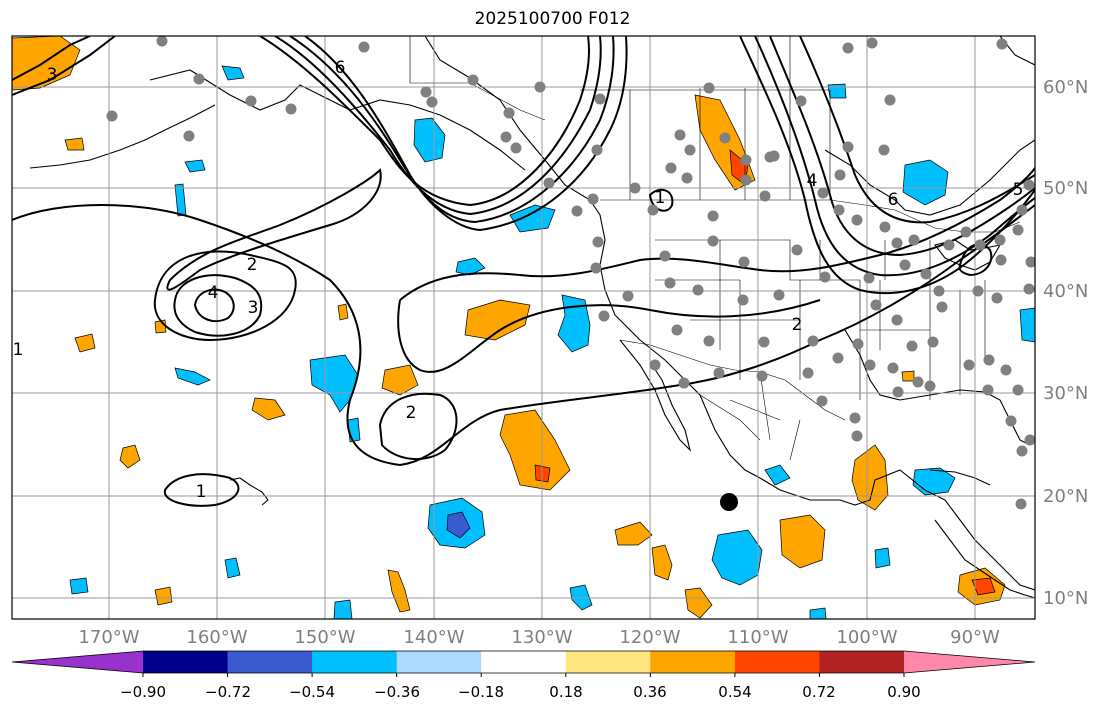 Image resolution: width=1105 pixels, height=712 pixels. I want to click on lon-label: 120°W, so click(649, 637).